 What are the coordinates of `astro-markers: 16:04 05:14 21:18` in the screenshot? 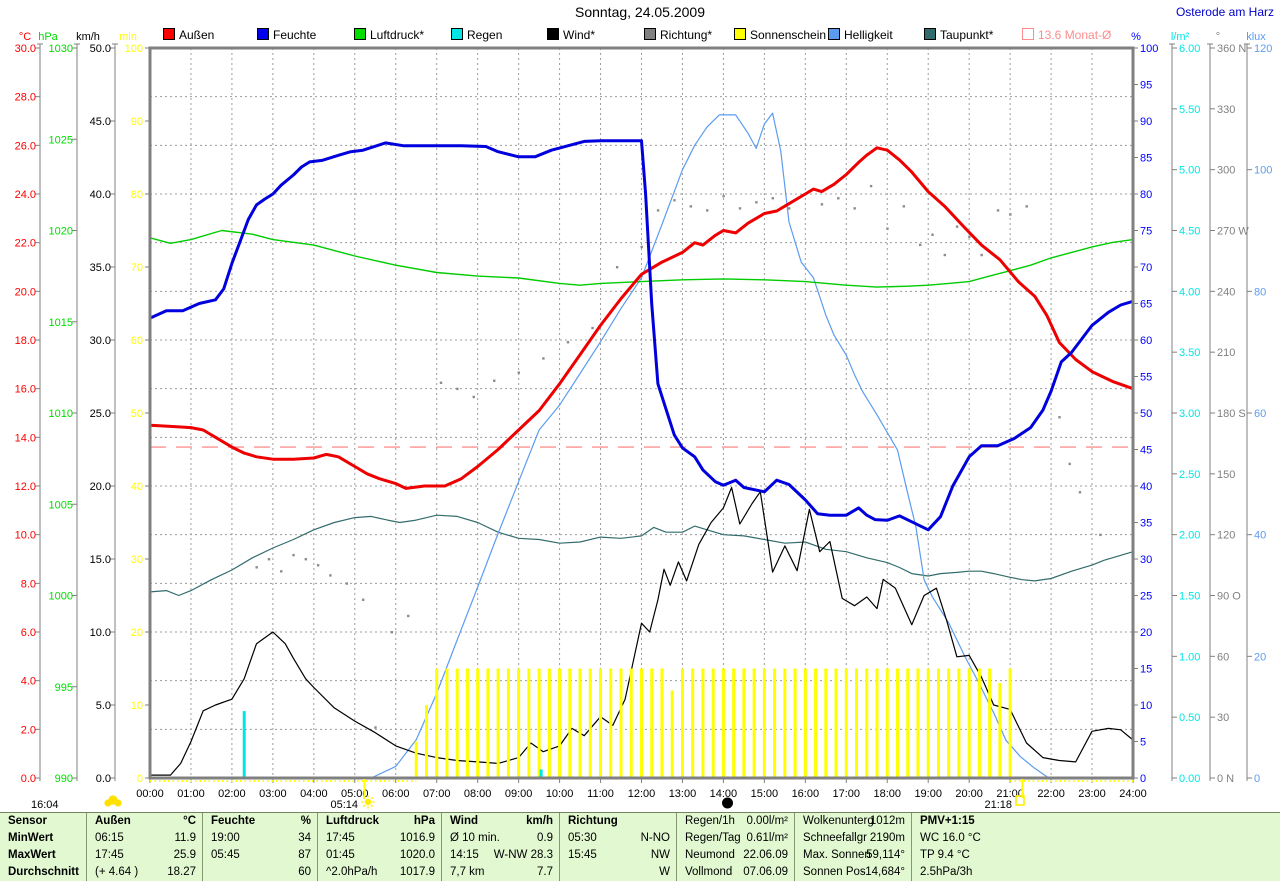 It's located at (582, 795).